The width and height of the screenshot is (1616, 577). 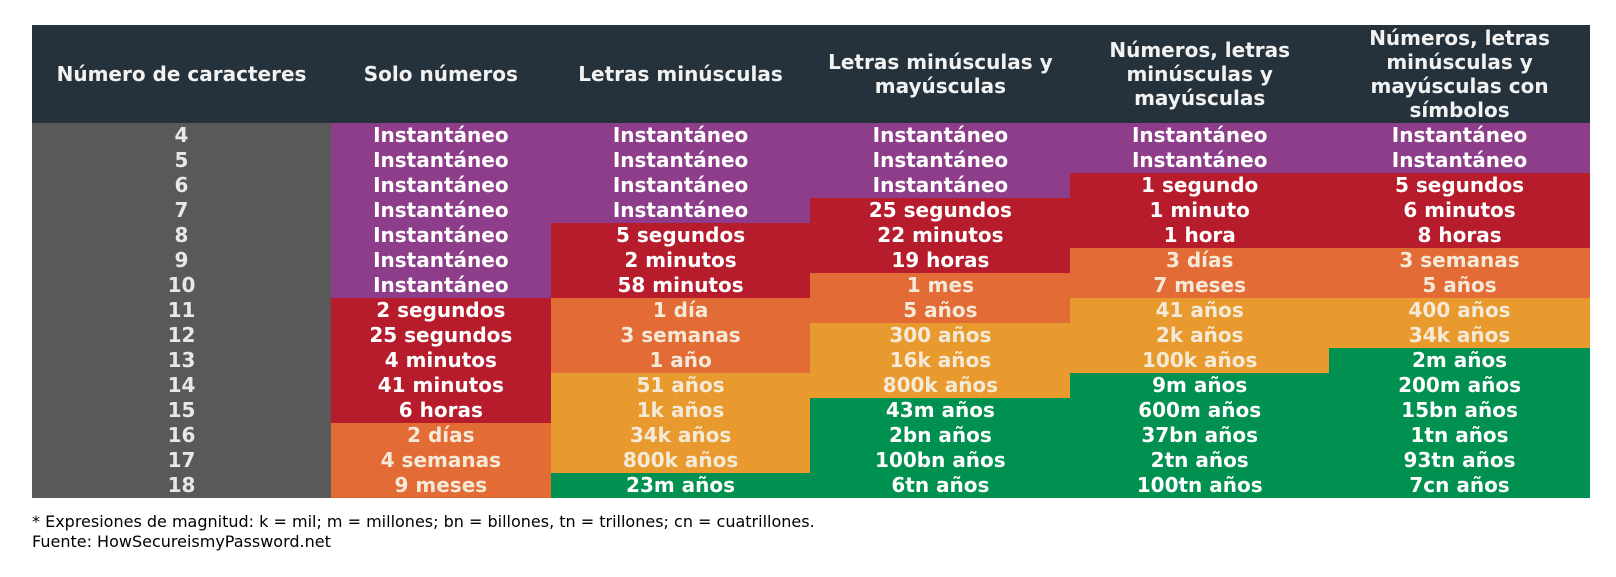 I want to click on table-cell: 5 segundos, so click(x=680, y=235).